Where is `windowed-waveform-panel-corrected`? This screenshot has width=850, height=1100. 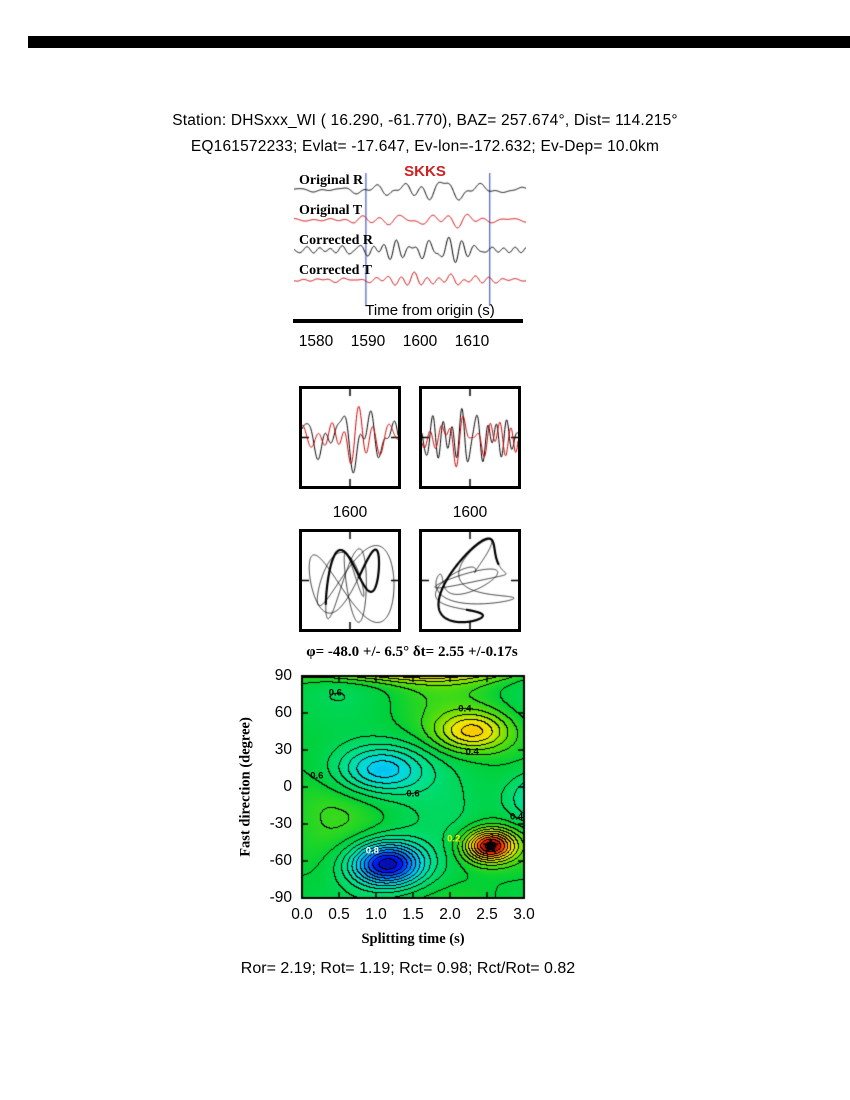 windowed-waveform-panel-corrected is located at coordinates (470, 437).